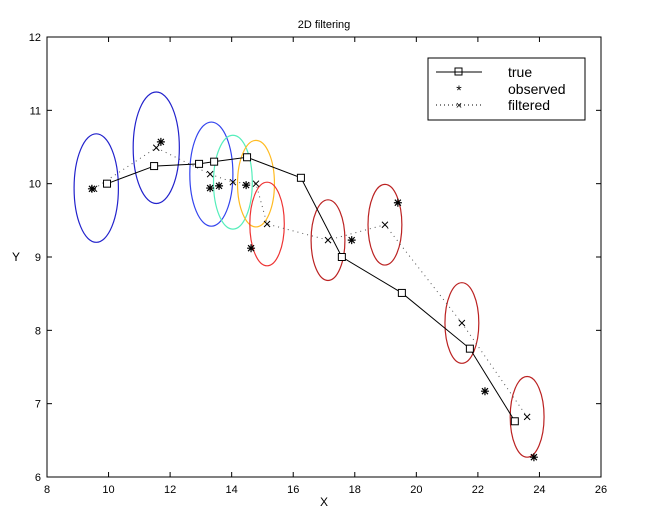 This screenshot has height=515, width=655. Describe the element at coordinates (459, 106) in the screenshot. I see `legend-filtered-marker: ×` at that location.